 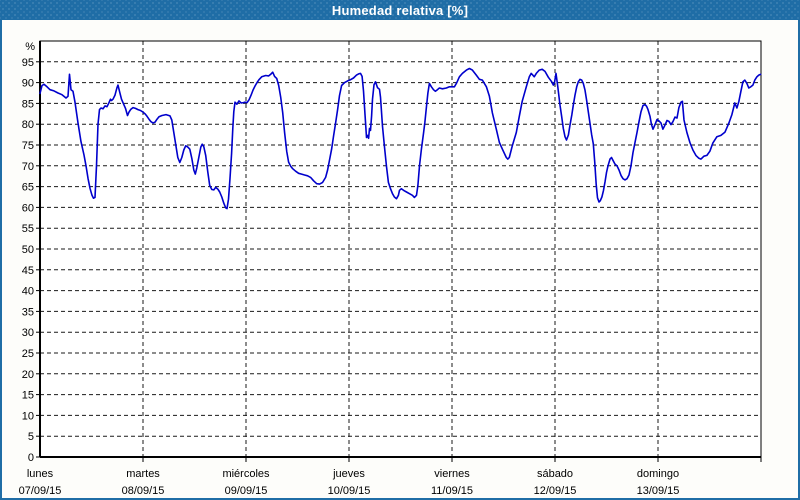 What do you see at coordinates (28, 333) in the screenshot?
I see `y-tick-label: 30` at bounding box center [28, 333].